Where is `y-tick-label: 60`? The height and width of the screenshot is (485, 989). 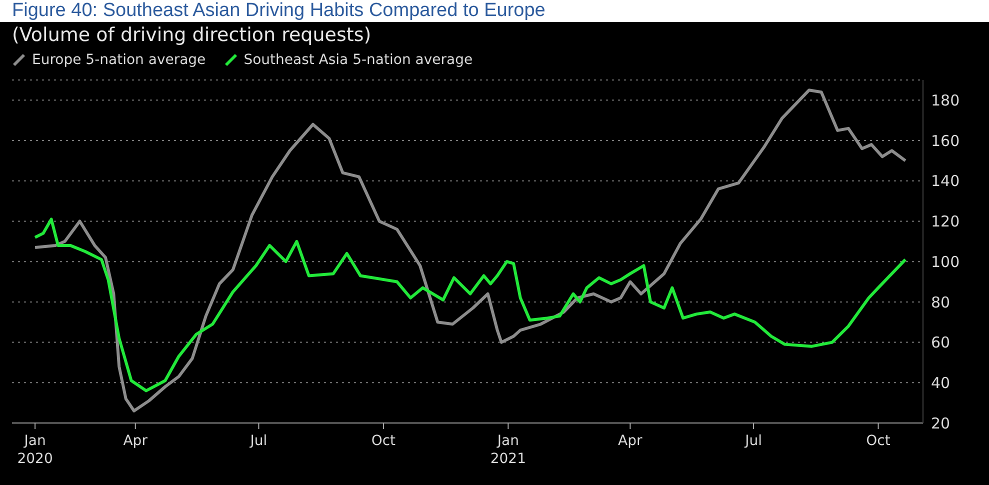 y-tick-label: 60 is located at coordinates (940, 343).